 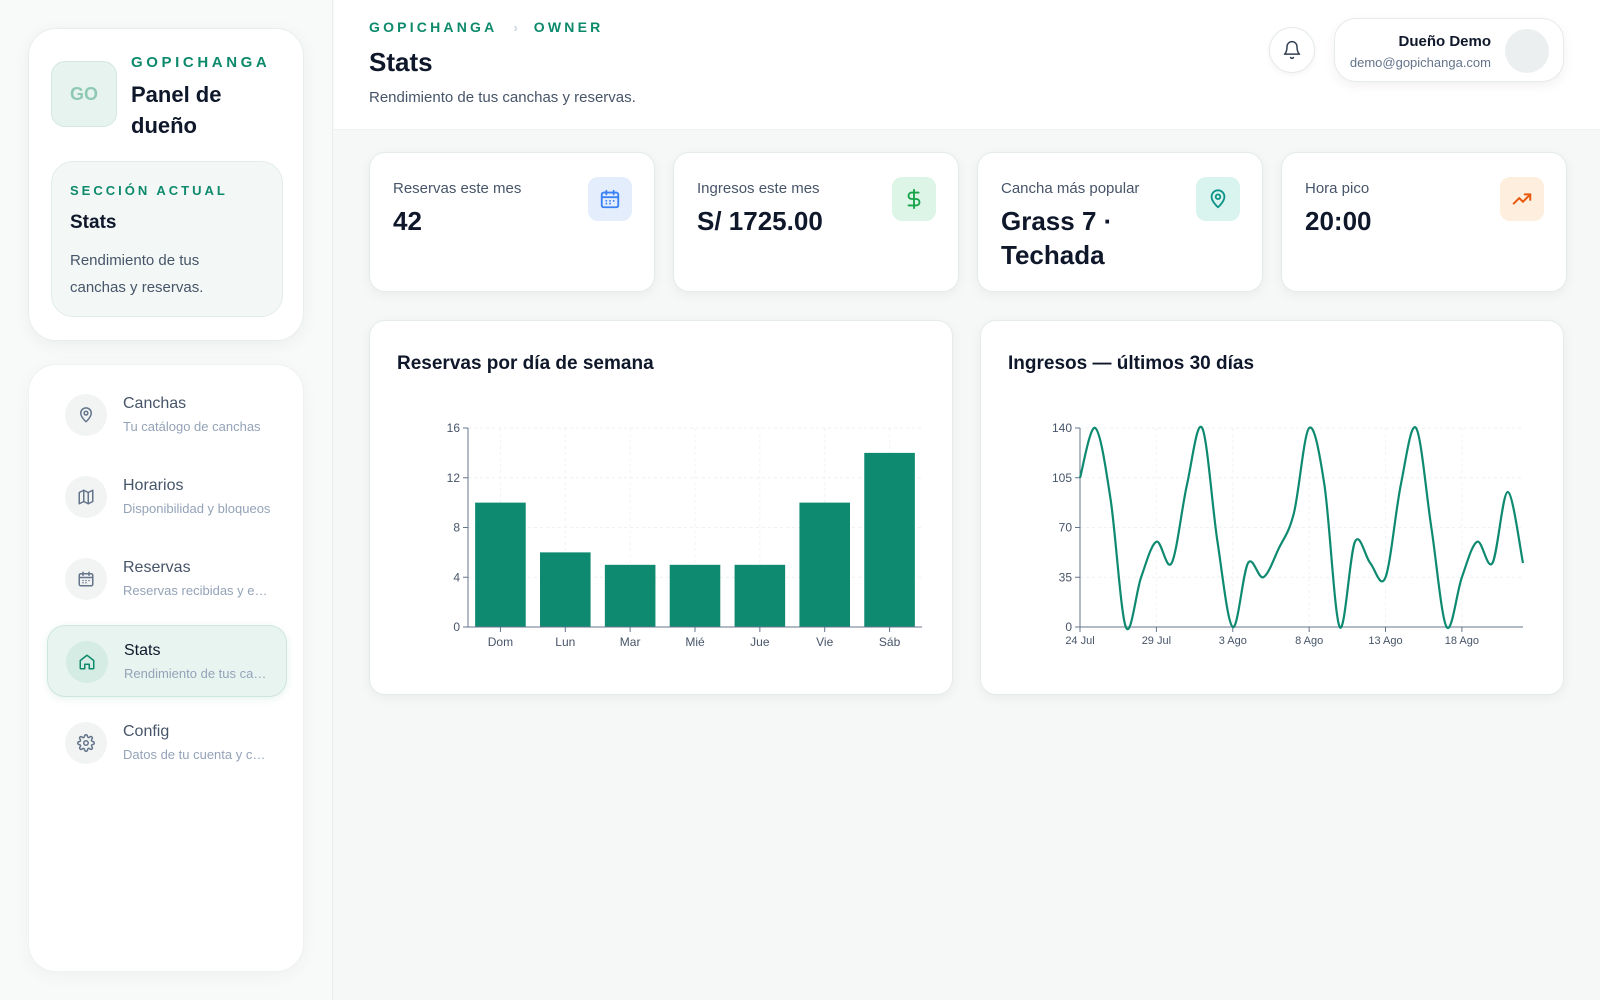 I want to click on sidebar-item-stats: Stats Rendimiento de tus canchas, so click(x=167, y=661).